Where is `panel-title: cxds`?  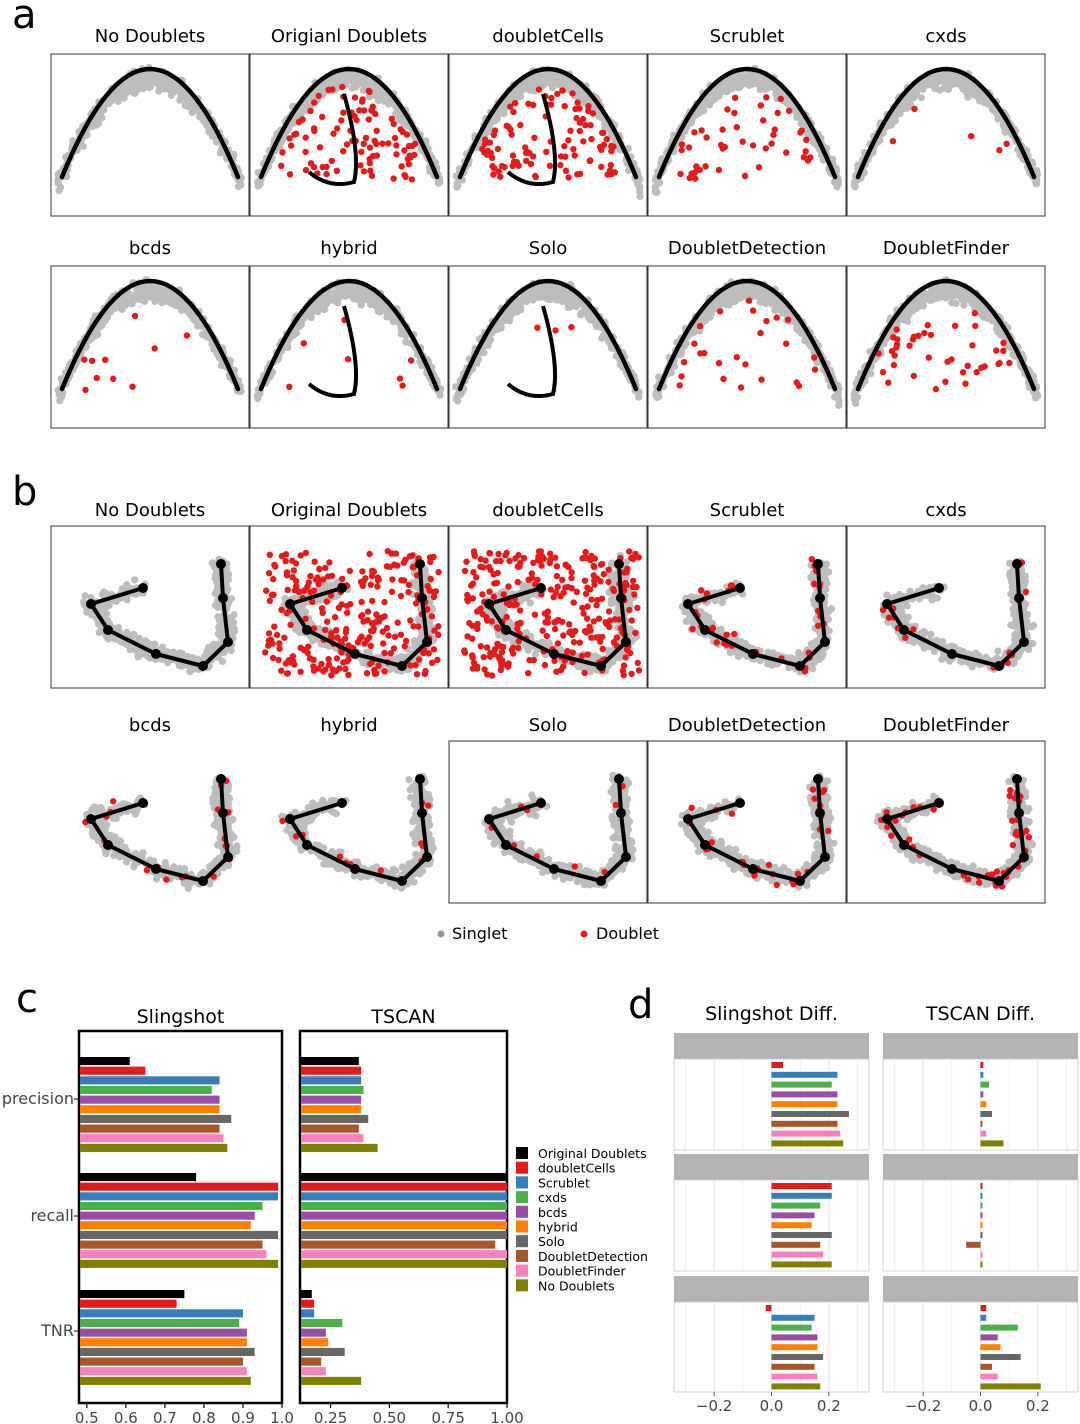
panel-title: cxds is located at coordinates (945, 36).